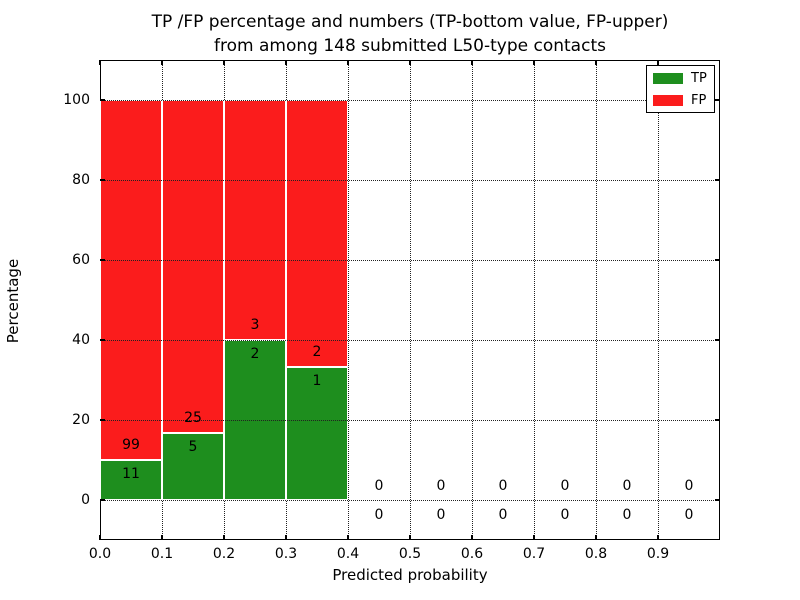 This screenshot has height=600, width=800. Describe the element at coordinates (193, 447) in the screenshot. I see `tp-count-label: 5` at that location.